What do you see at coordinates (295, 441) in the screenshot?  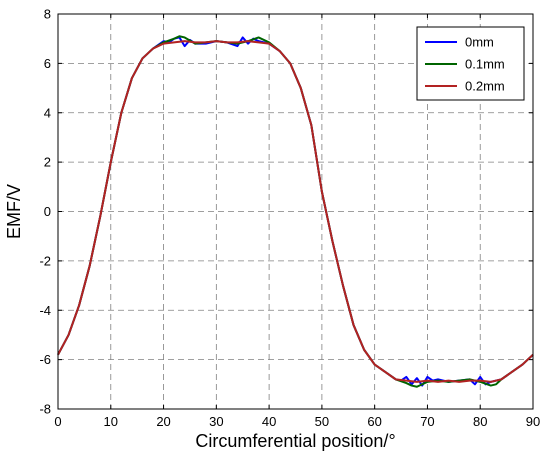 I see `x-axis-label: Circumferential position/°` at bounding box center [295, 441].